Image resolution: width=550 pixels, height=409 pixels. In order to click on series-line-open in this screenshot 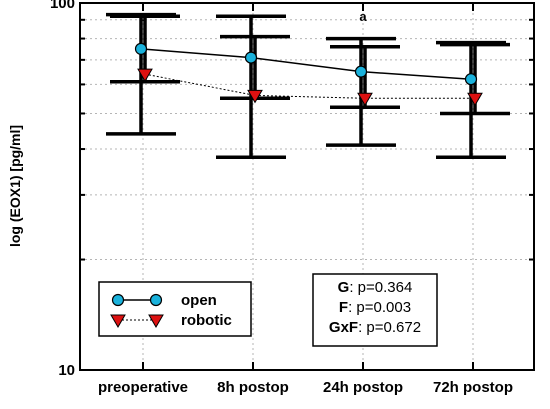, I will do `click(306, 64)`.